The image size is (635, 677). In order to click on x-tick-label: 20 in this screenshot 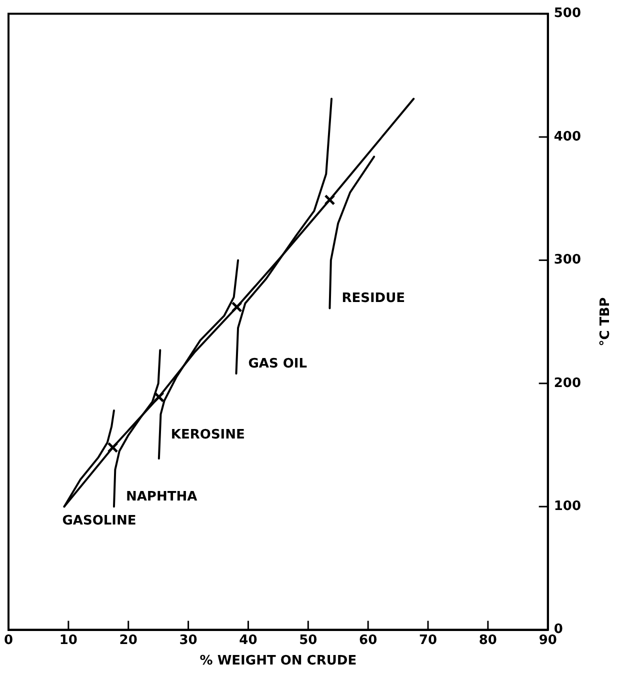, I will do `click(128, 640)`.